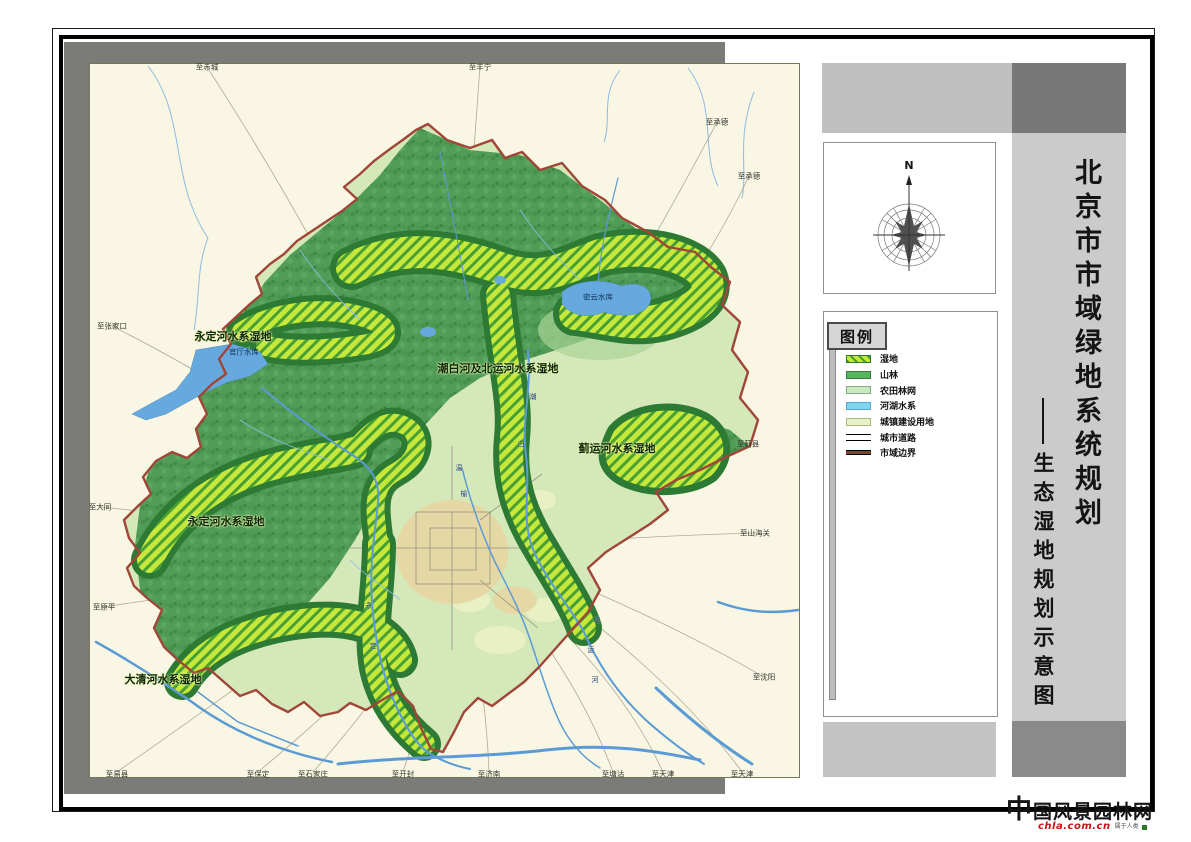  Describe the element at coordinates (889, 360) in the screenshot. I see `legend-item-label: 湿地` at that location.